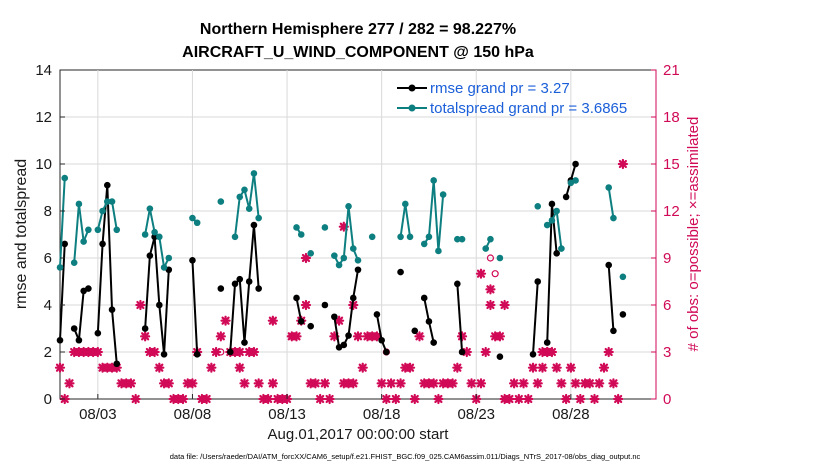  Describe the element at coordinates (667, 305) in the screenshot. I see `right-tick-label: 6` at that location.